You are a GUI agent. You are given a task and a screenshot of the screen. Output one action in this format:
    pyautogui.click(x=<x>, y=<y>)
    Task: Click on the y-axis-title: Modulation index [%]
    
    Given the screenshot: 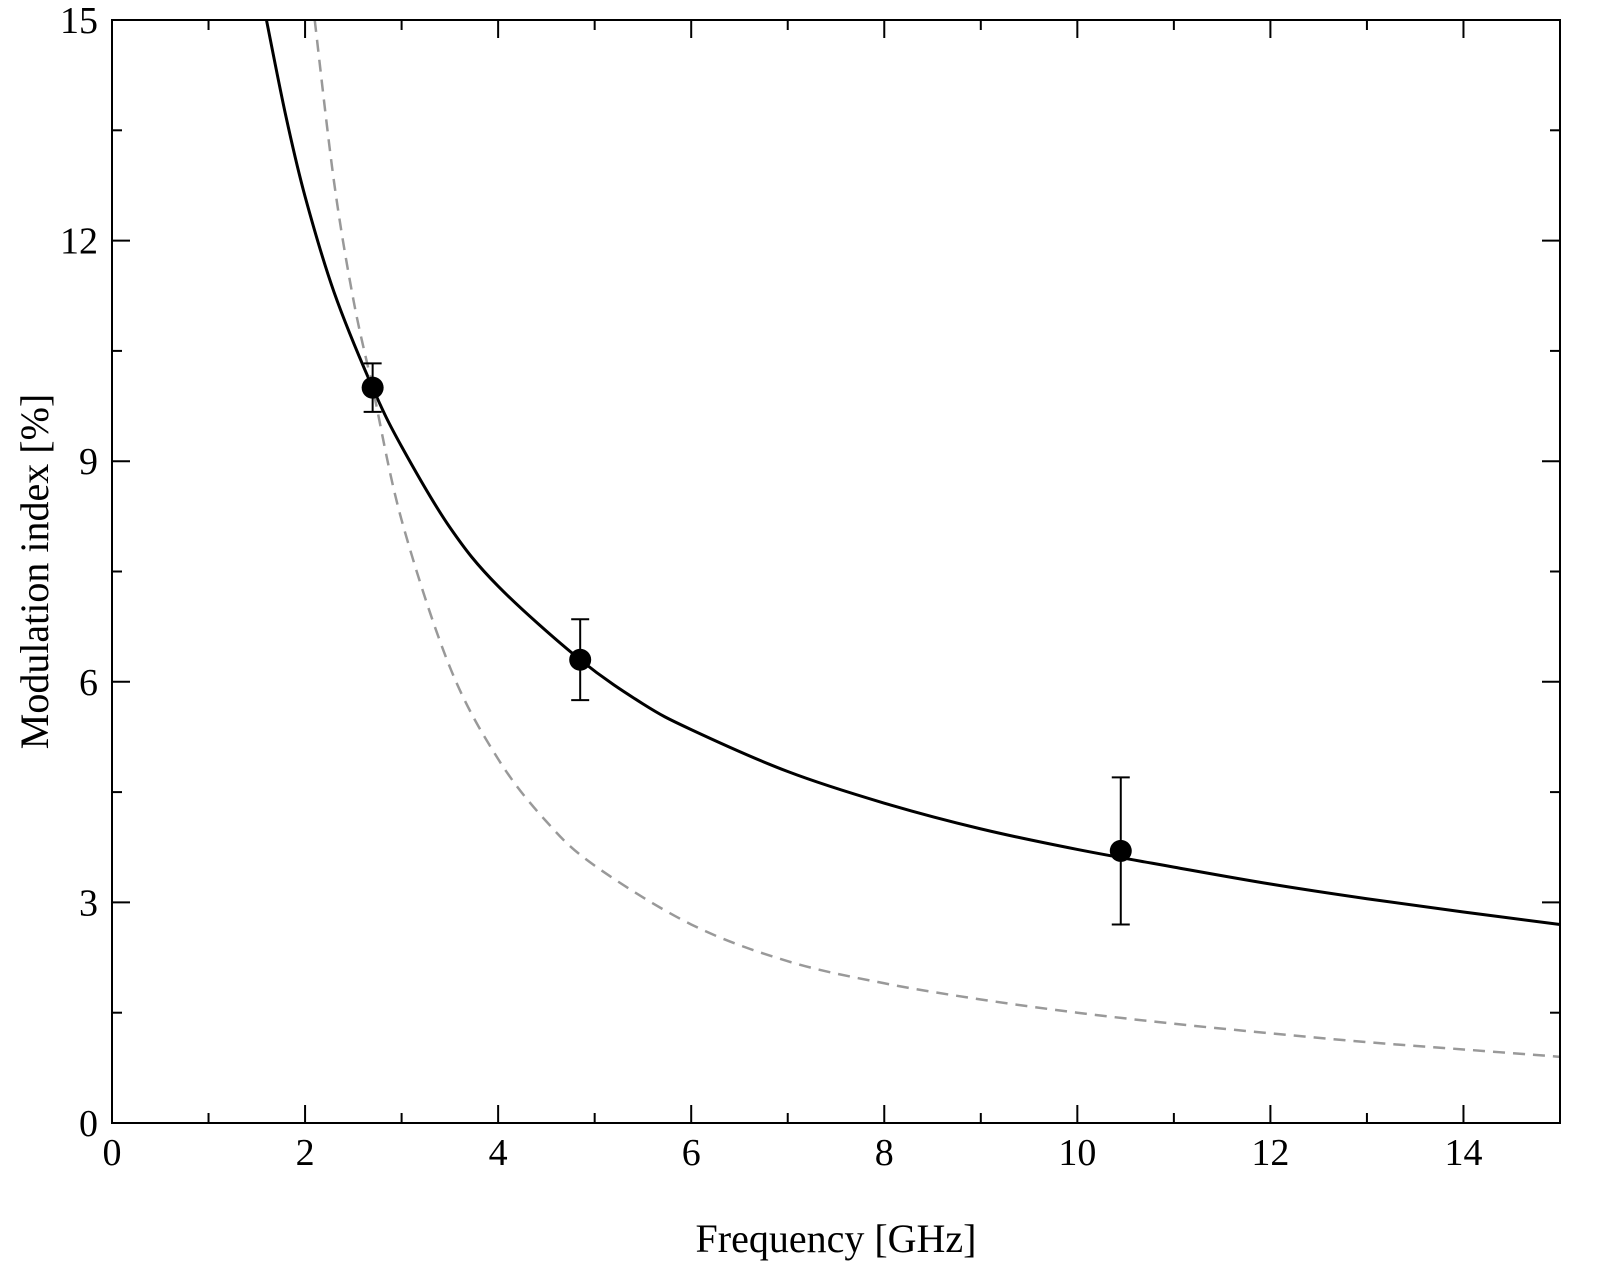 What is the action you would take?
    pyautogui.click(x=34, y=572)
    